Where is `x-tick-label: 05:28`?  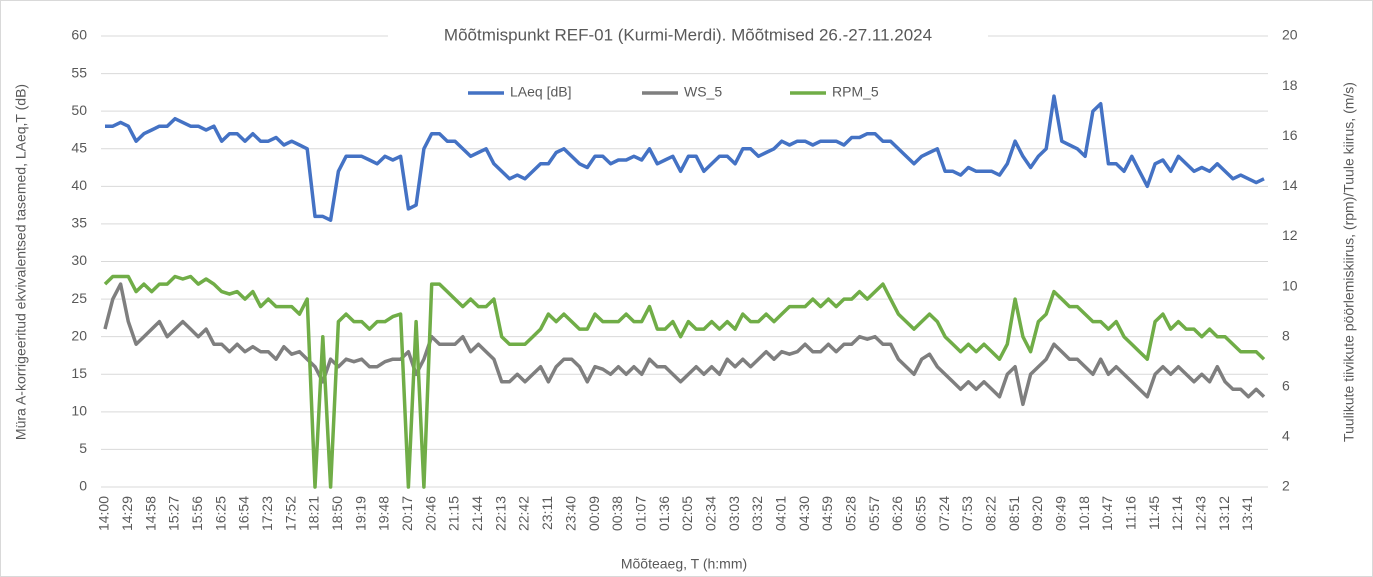
x-tick-label: 05:28 is located at coordinates (850, 513).